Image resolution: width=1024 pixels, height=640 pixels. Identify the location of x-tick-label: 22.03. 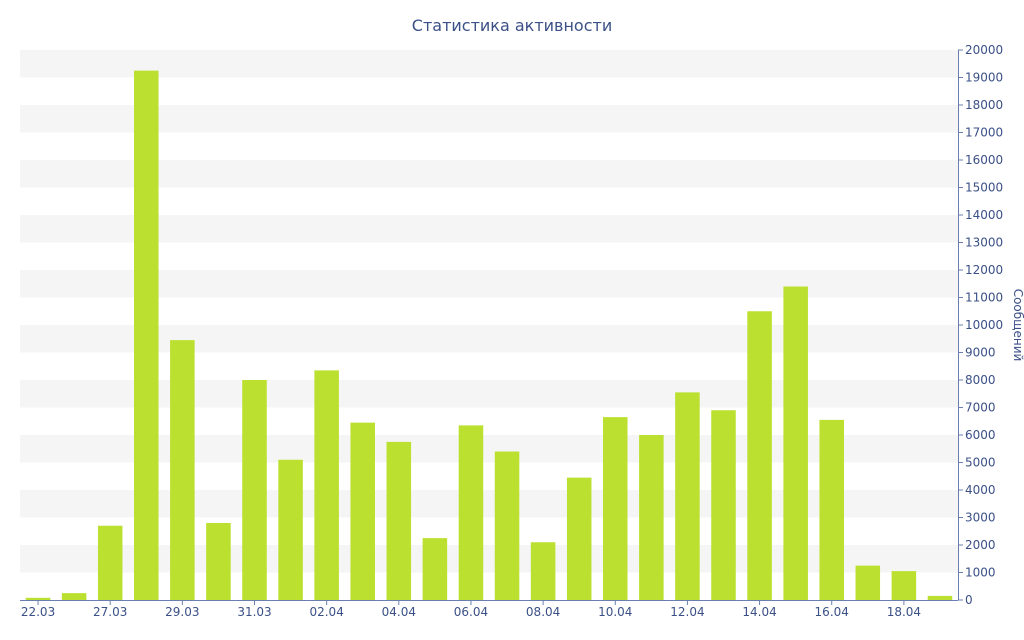
(38, 612).